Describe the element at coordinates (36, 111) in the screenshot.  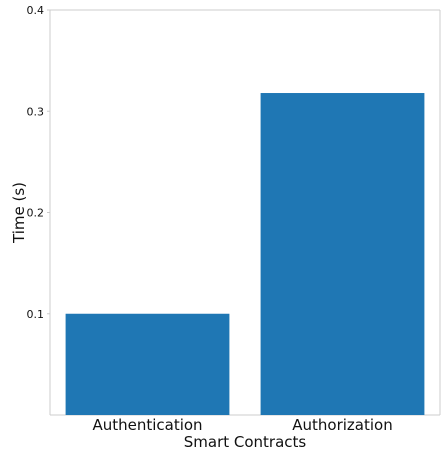
I see `y-tick-label: 0.3` at that location.